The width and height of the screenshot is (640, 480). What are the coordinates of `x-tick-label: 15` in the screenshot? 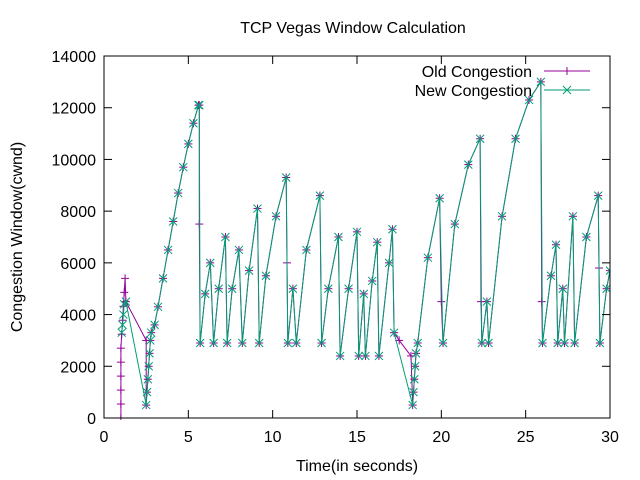 It's located at (357, 437).